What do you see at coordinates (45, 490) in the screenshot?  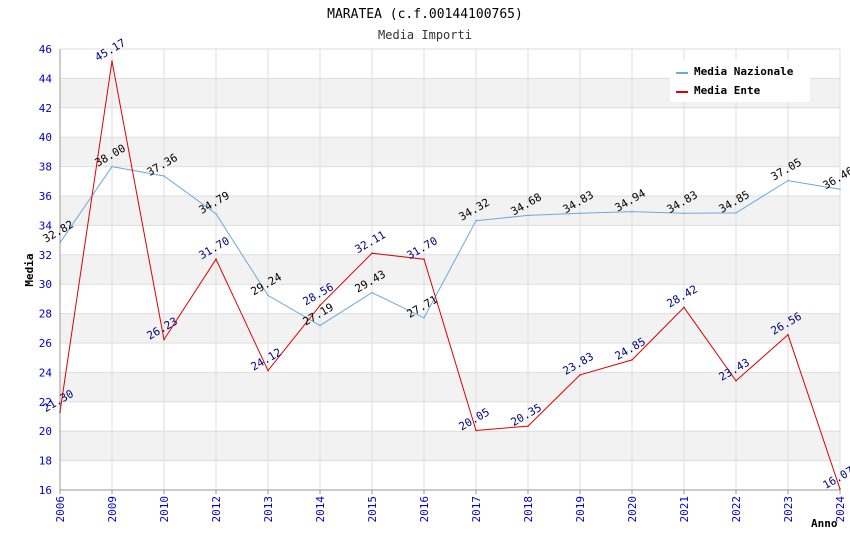 I see `y-tick-label: 16` at bounding box center [45, 490].